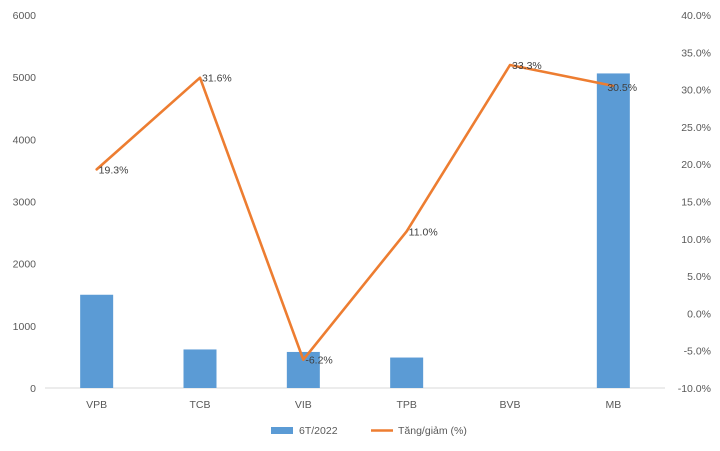 Image resolution: width=720 pixels, height=451 pixels. I want to click on legend-label-bar: 6T/2022, so click(318, 431).